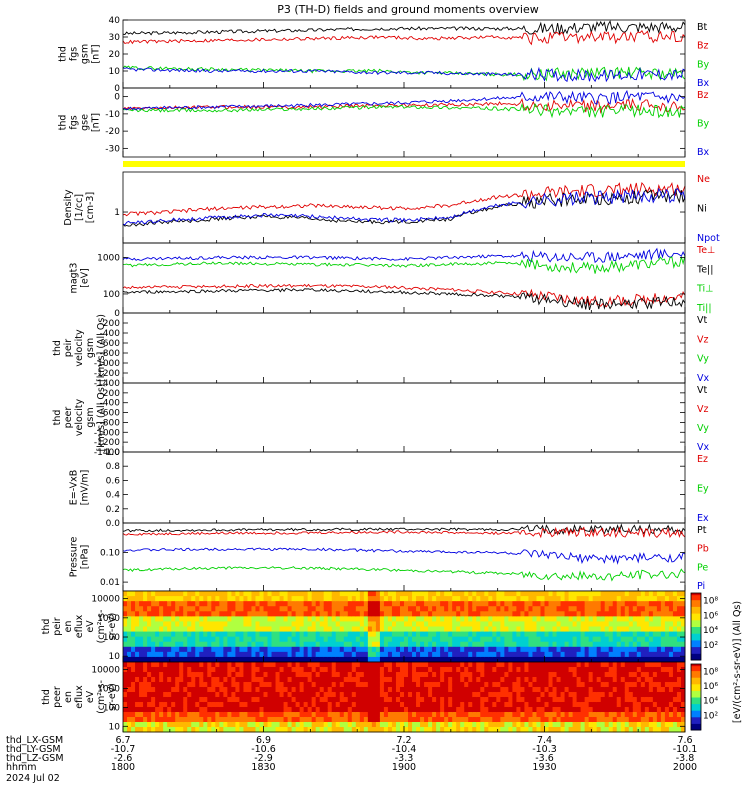 The image size is (750, 800). What do you see at coordinates (710, 672) in the screenshot?
I see `colorbar-tick-label: 10⁸` at bounding box center [710, 672].